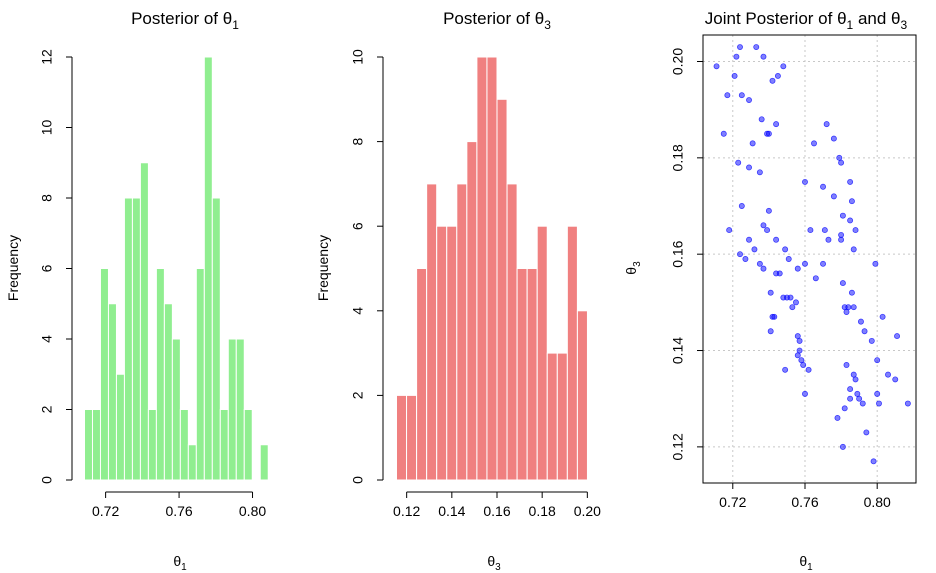  What do you see at coordinates (587, 511) in the screenshot?
I see `theta3-x-tick-label: 0.20` at bounding box center [587, 511].